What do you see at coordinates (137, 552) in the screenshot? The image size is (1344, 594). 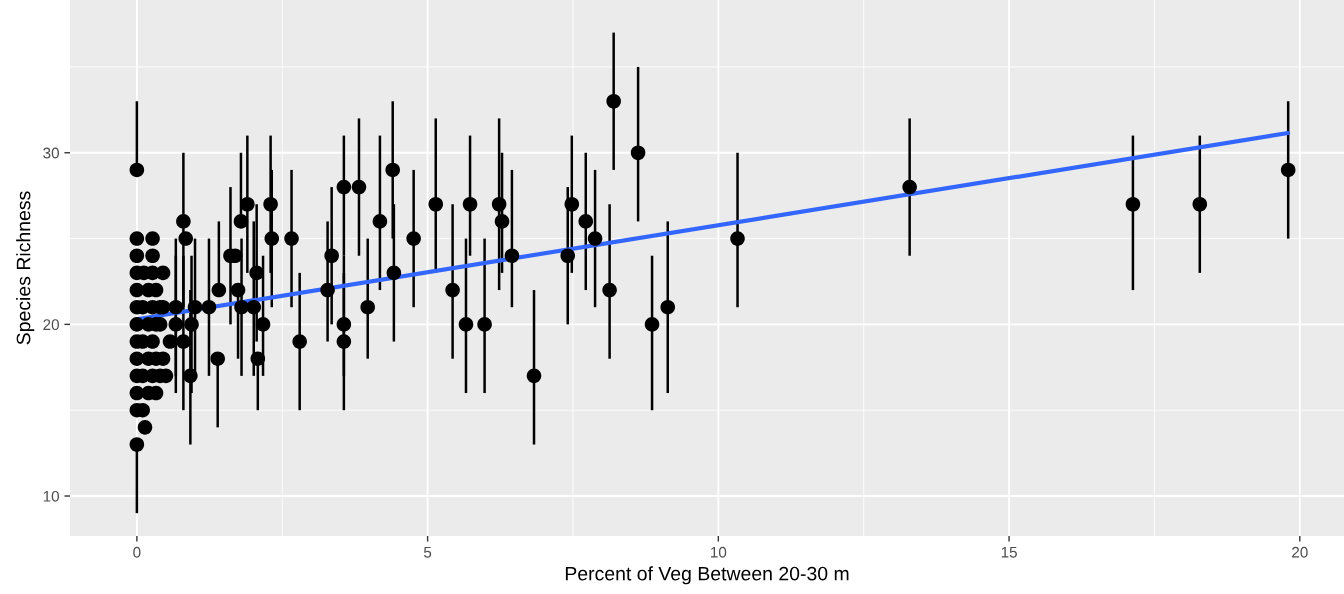 I see `x-tick-label: 0` at bounding box center [137, 552].